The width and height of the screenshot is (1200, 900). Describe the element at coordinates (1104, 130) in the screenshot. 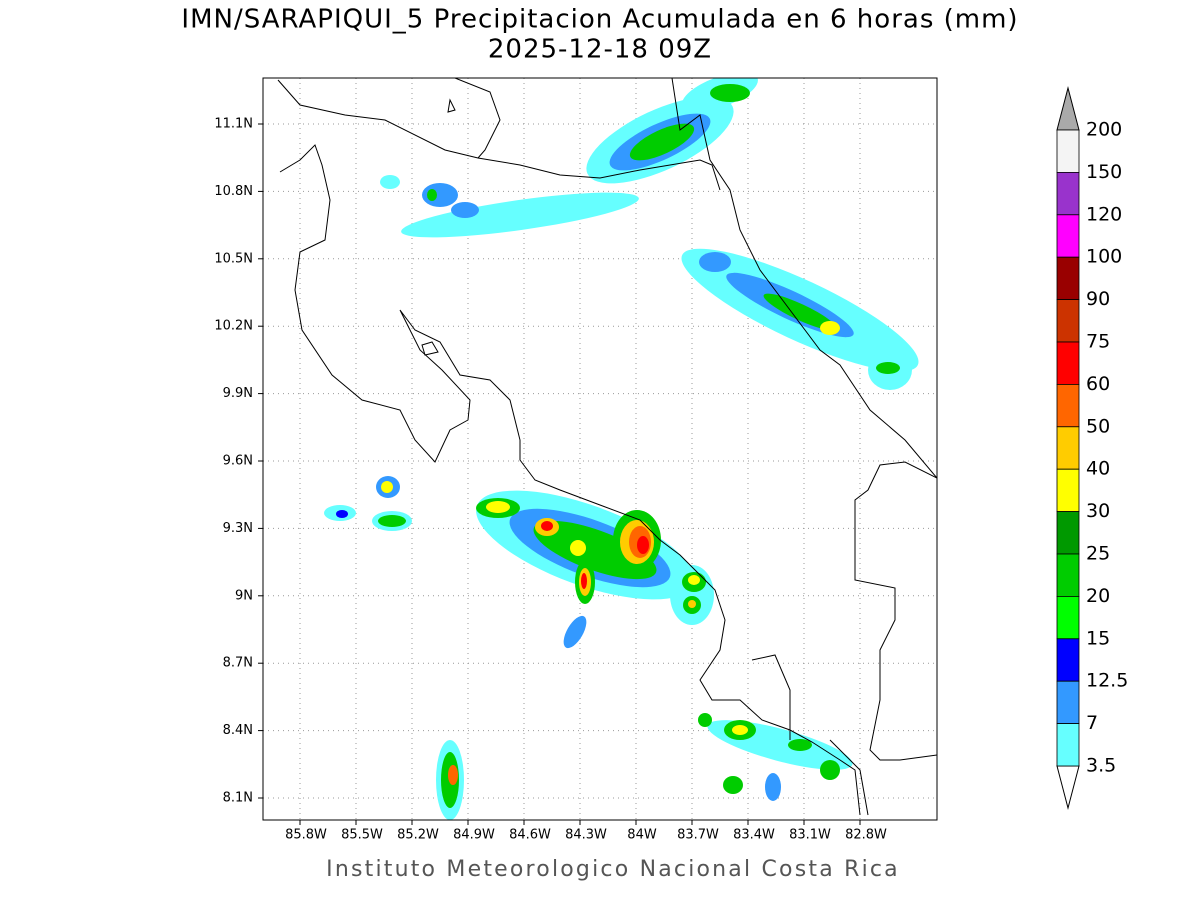

I see `colorbar-label: 200` at that location.